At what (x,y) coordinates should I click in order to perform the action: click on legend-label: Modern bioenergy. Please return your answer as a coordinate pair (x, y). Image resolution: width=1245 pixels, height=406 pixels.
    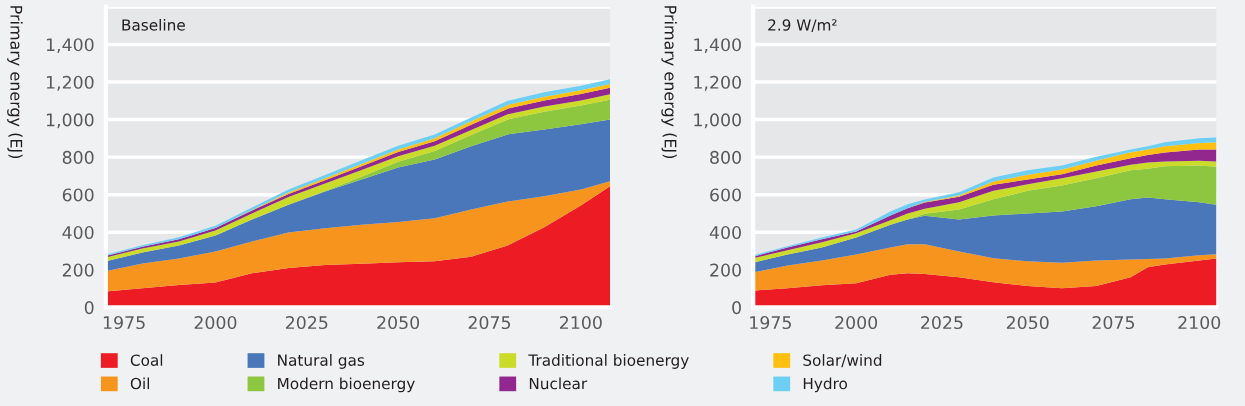
    Looking at the image, I should click on (346, 385).